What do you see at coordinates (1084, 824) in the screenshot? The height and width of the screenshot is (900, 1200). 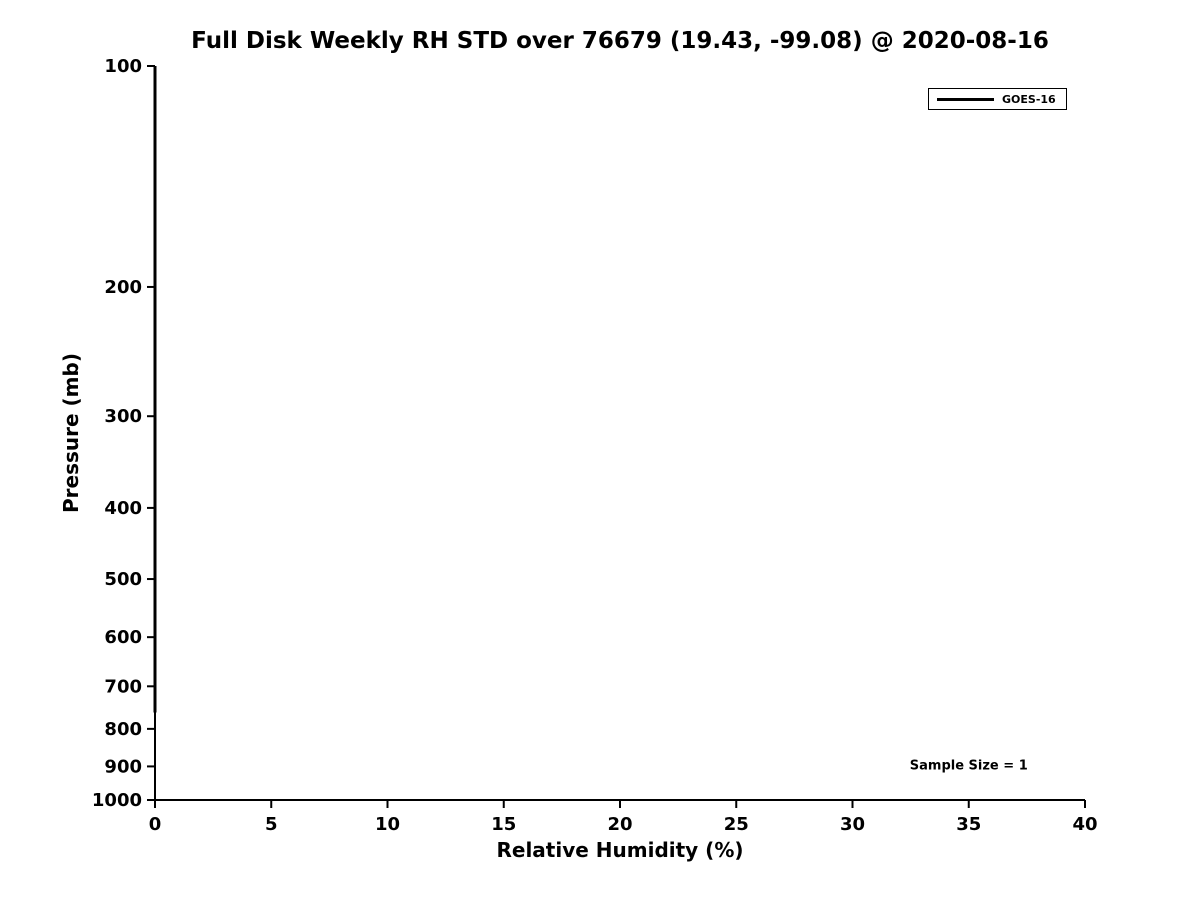 I see `x-tick-label: 40` at bounding box center [1084, 824].